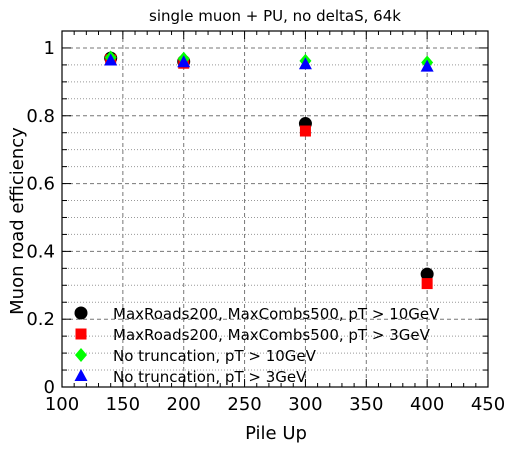 The height and width of the screenshot is (451, 511). I want to click on legend-label-1: MaxRoads200, MaxCombs500, pT > 3GeV, so click(272, 335).